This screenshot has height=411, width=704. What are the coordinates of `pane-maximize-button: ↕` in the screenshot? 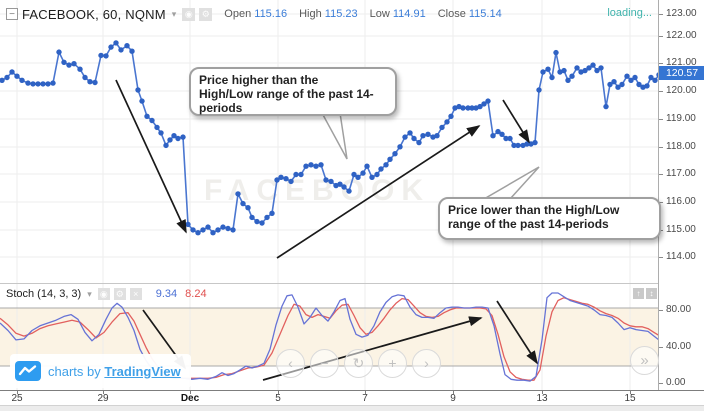 It's located at (651, 293).